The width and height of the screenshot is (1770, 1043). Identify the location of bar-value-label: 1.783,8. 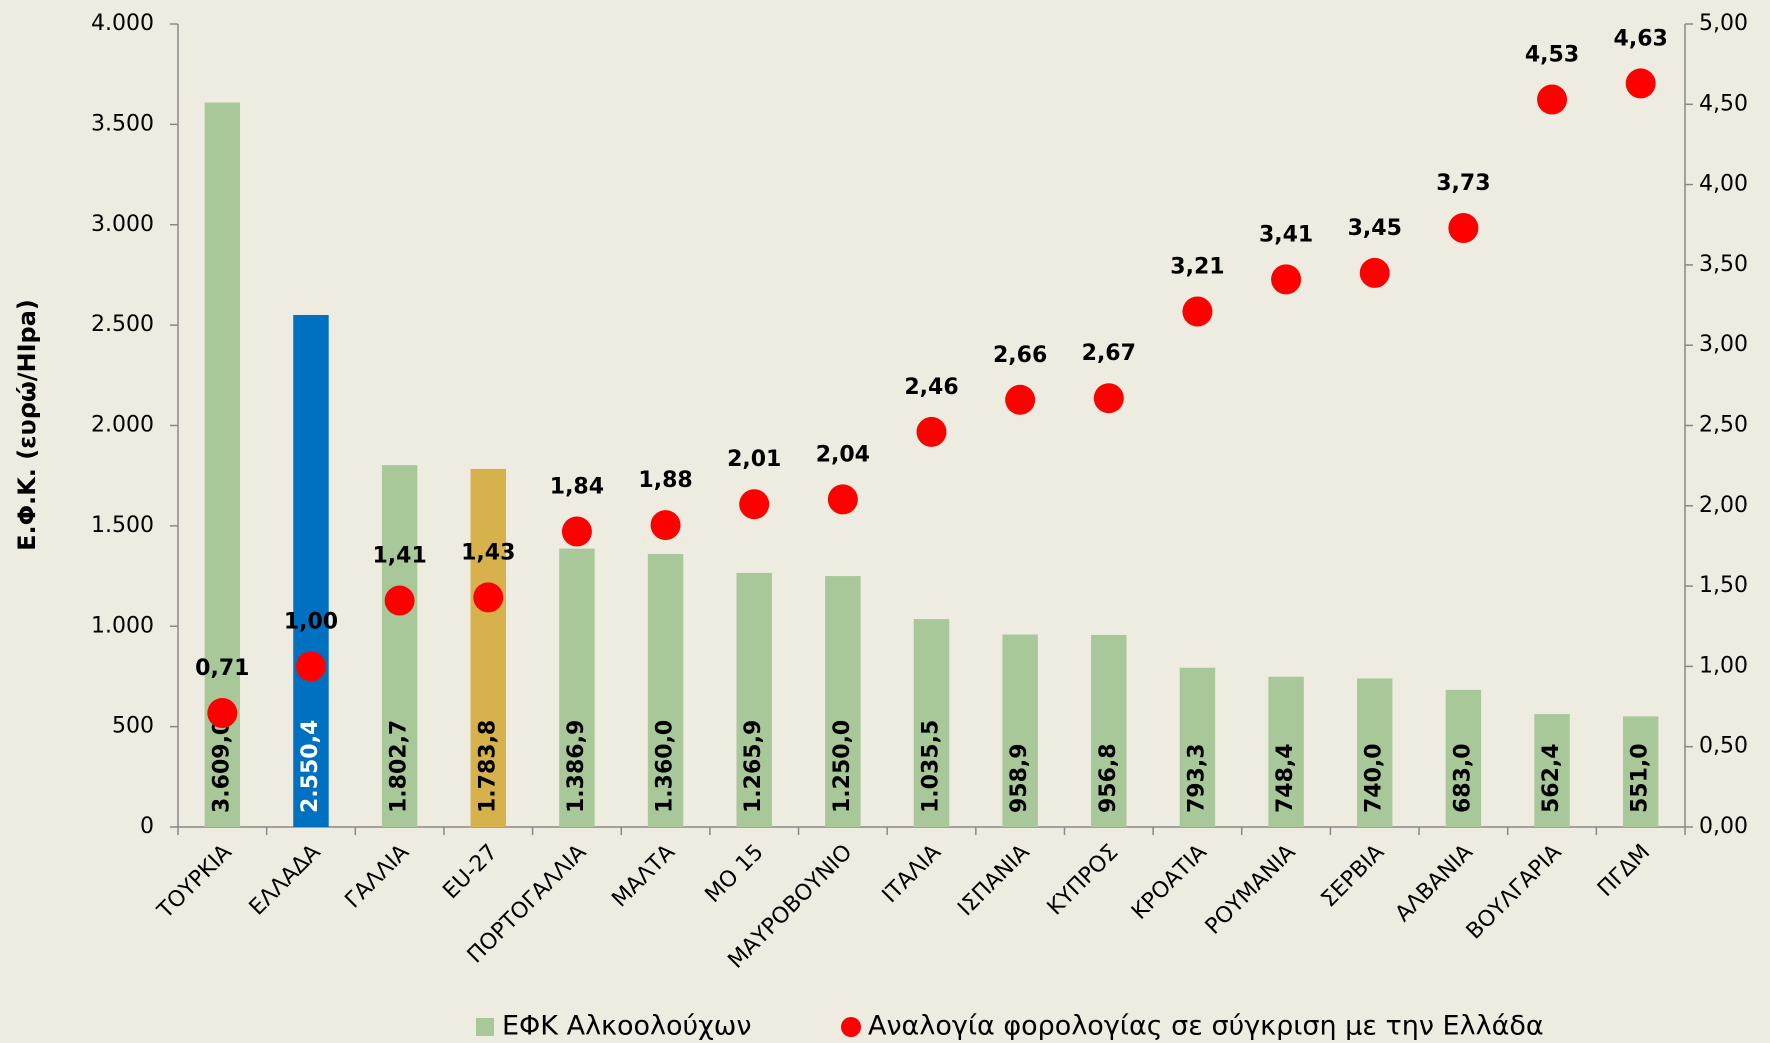
(487, 766).